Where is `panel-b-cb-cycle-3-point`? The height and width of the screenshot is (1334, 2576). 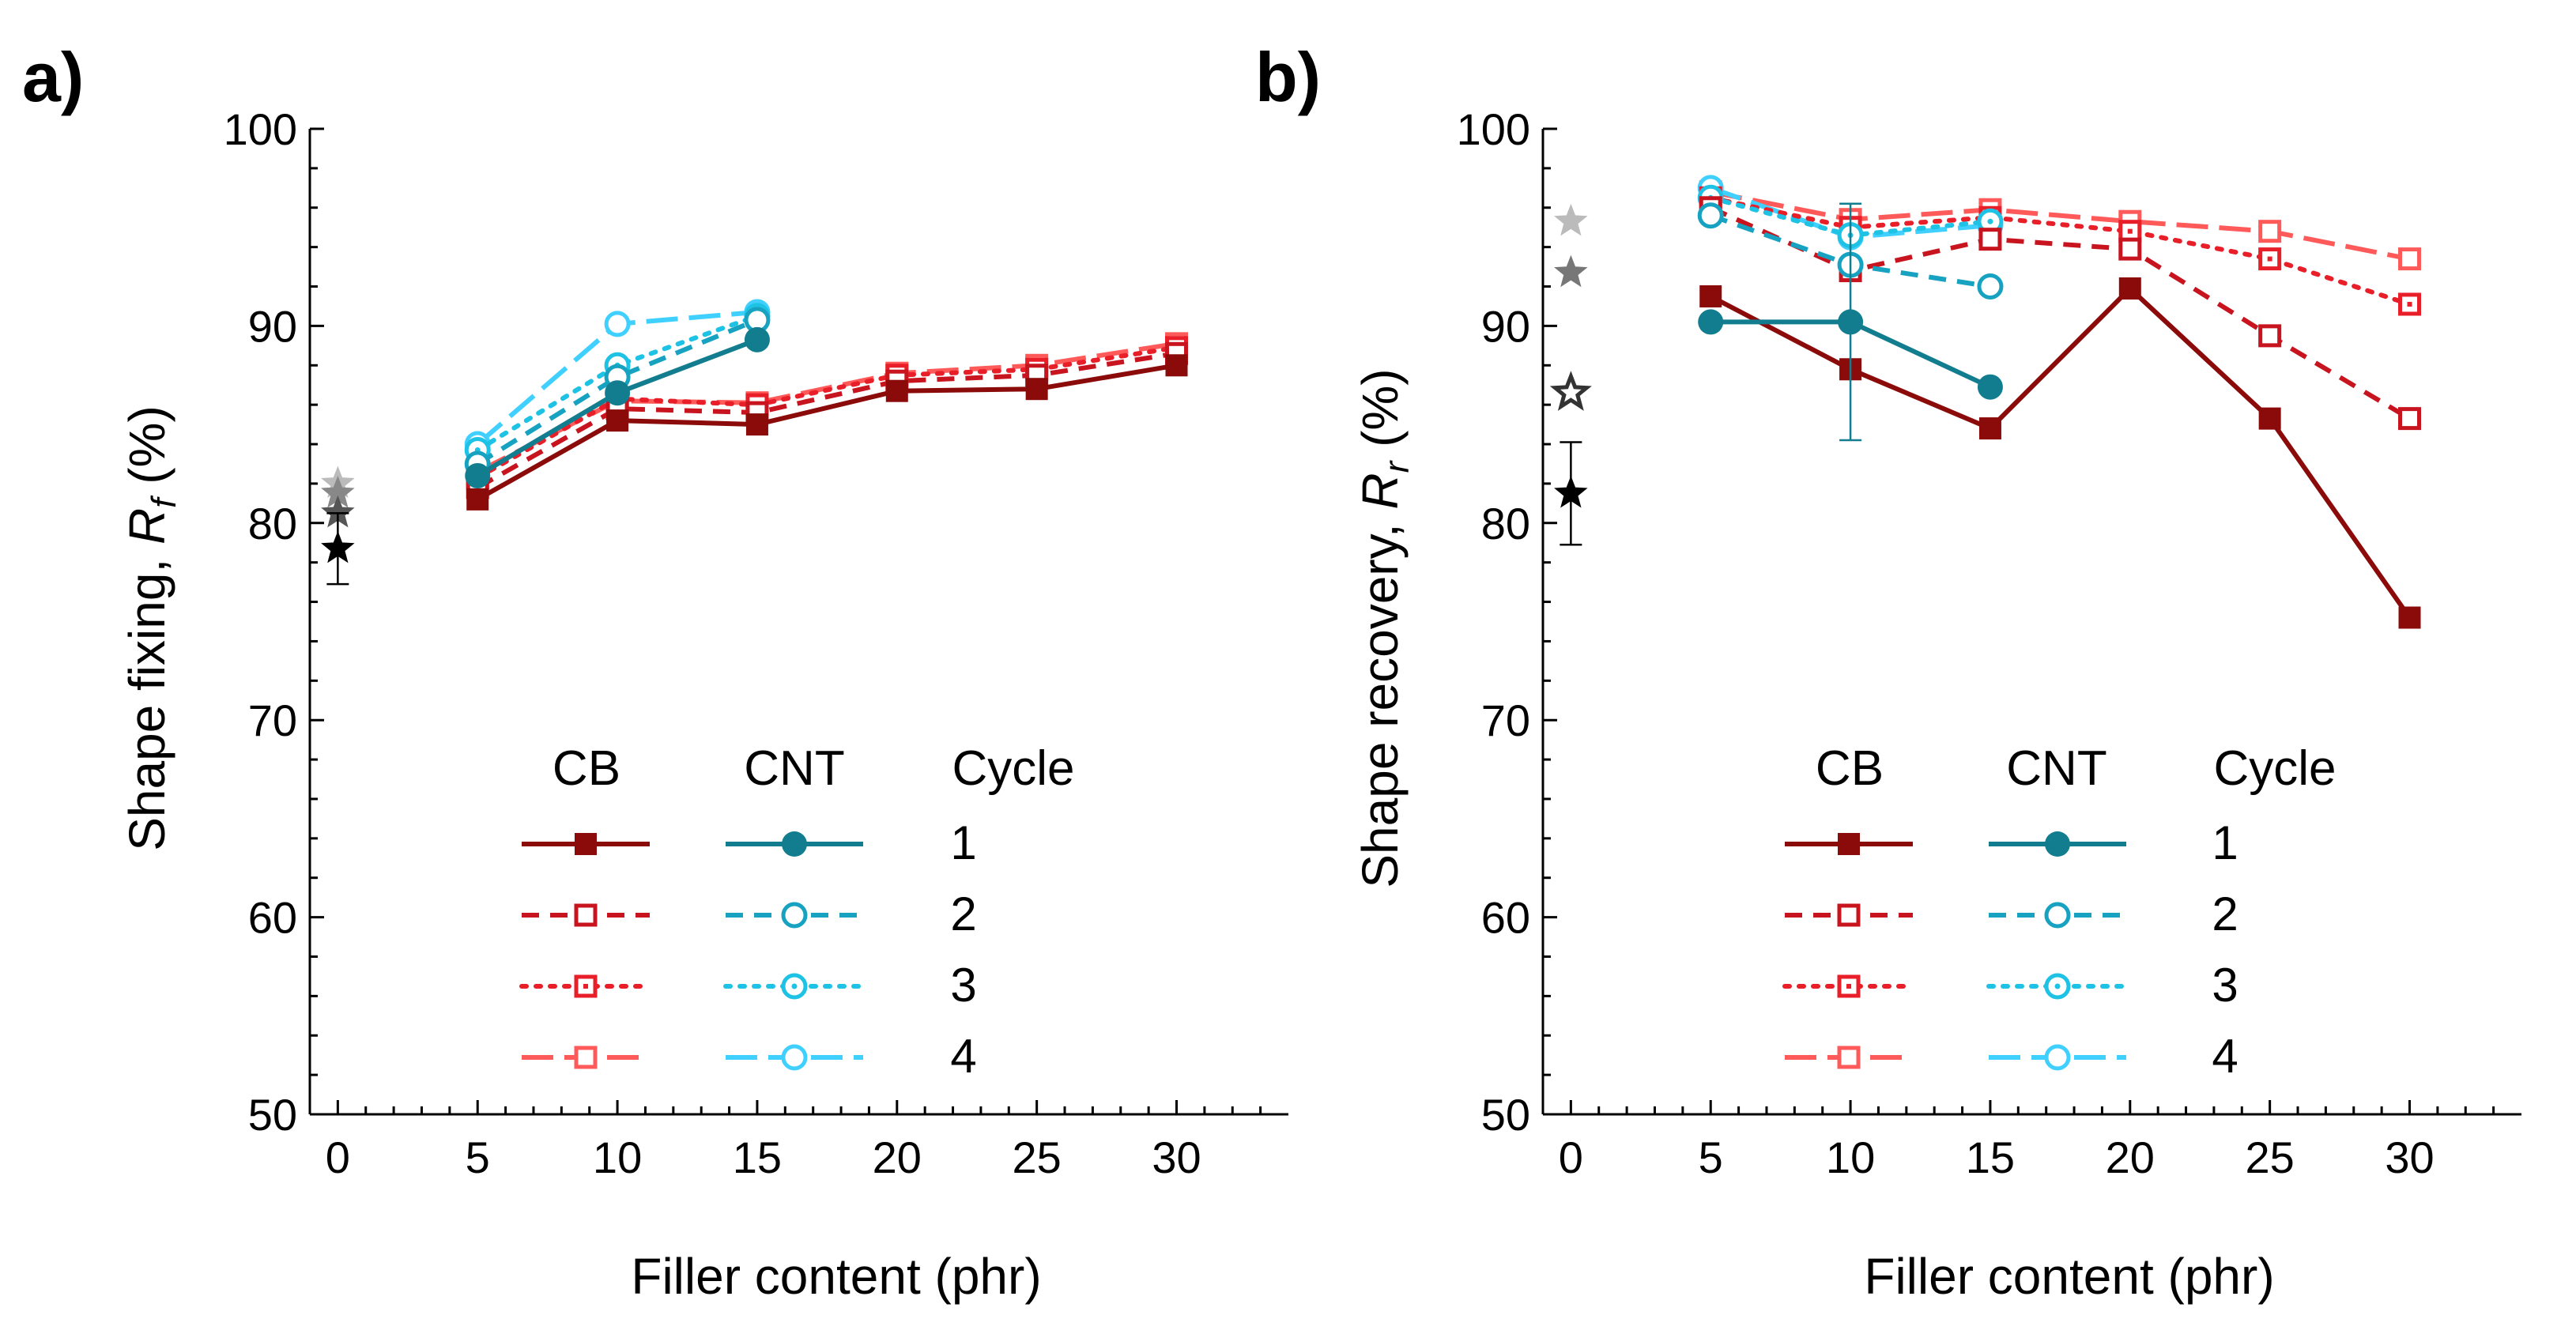 panel-b-cb-cycle-3-point is located at coordinates (2270, 259).